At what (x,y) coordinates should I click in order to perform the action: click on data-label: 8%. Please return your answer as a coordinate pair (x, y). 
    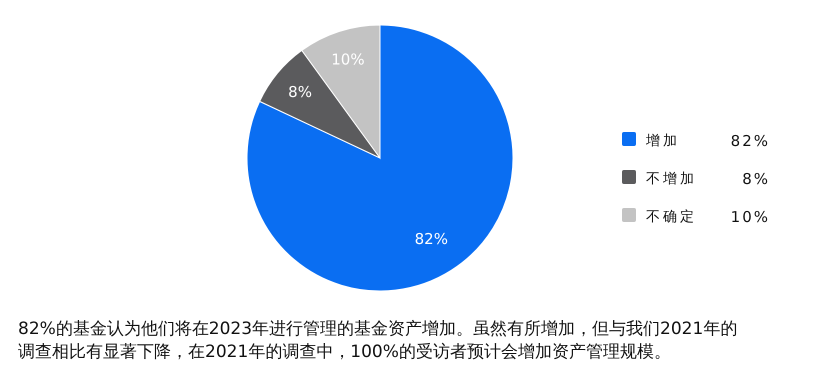
    Looking at the image, I should click on (300, 91).